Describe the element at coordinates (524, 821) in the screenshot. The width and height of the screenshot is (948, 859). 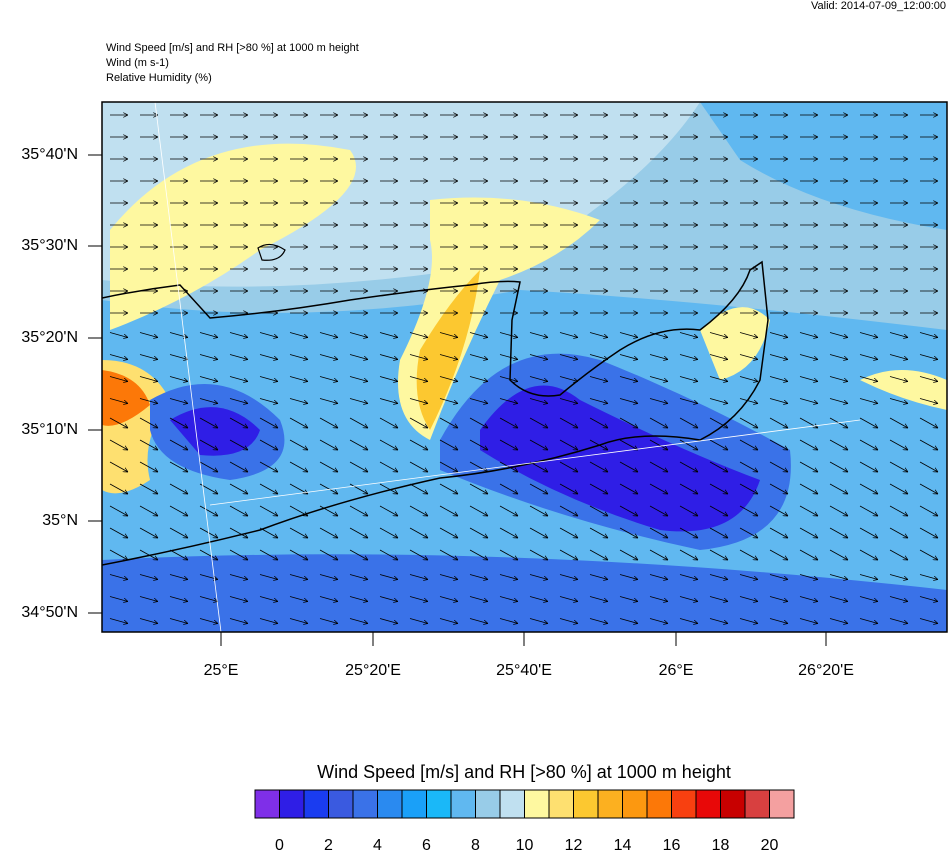
I see `colorbar: 0 2 4 6 8 10 12 14 16 18 20` at that location.